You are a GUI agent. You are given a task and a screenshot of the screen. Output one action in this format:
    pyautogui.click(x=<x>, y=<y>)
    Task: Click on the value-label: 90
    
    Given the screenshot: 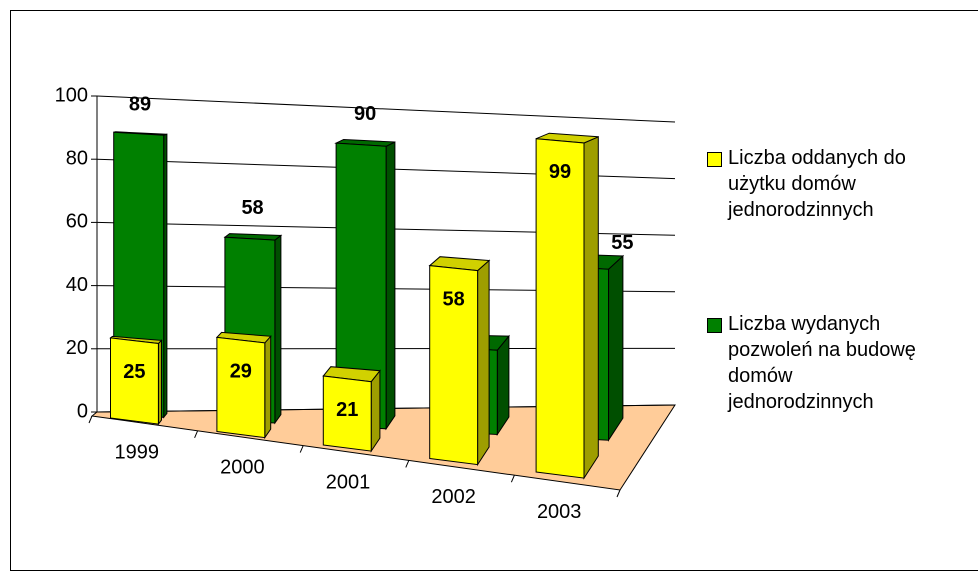 What is the action you would take?
    pyautogui.click(x=365, y=114)
    